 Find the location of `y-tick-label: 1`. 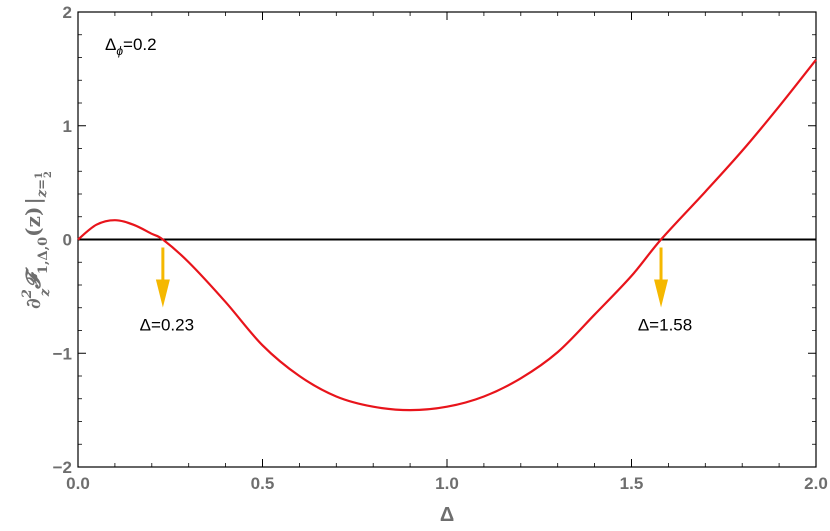

y-tick-label: 1 is located at coordinates (67, 126).